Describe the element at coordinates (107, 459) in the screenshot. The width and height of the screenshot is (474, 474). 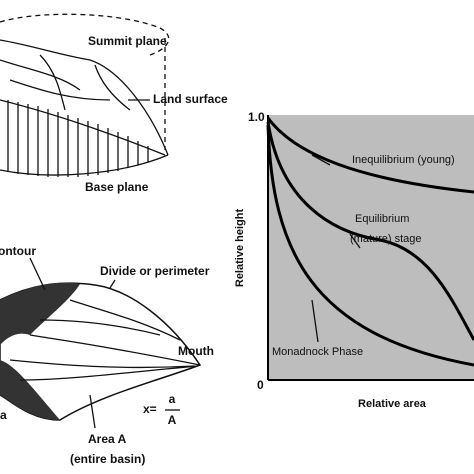
I see `label: (entire basin)` at that location.